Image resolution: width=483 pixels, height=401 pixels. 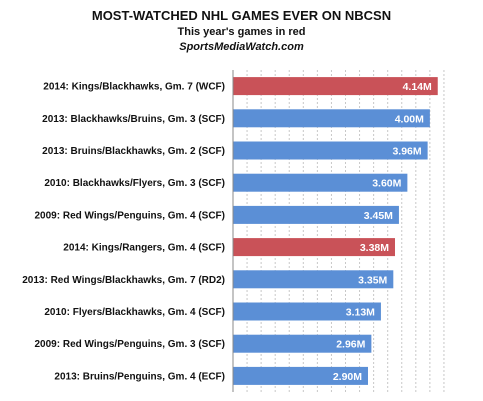 What do you see at coordinates (360, 313) in the screenshot?
I see `data-label: 3.13M` at bounding box center [360, 313].